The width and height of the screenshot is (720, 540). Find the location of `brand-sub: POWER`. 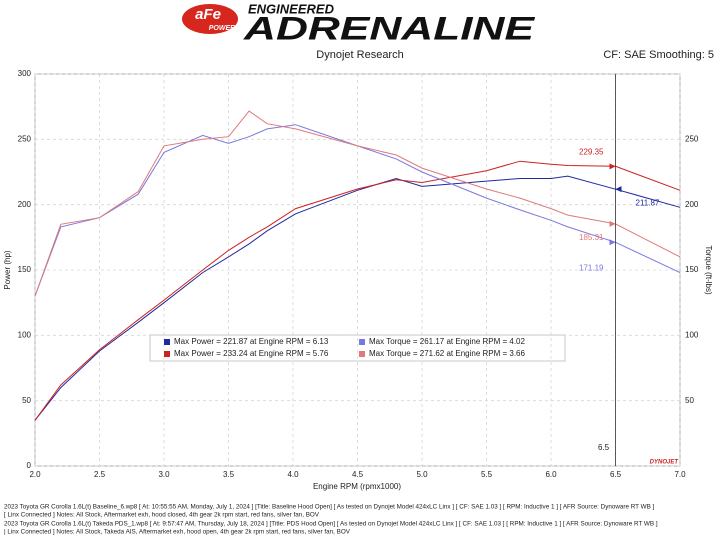

brand-sub: POWER is located at coordinates (222, 28).